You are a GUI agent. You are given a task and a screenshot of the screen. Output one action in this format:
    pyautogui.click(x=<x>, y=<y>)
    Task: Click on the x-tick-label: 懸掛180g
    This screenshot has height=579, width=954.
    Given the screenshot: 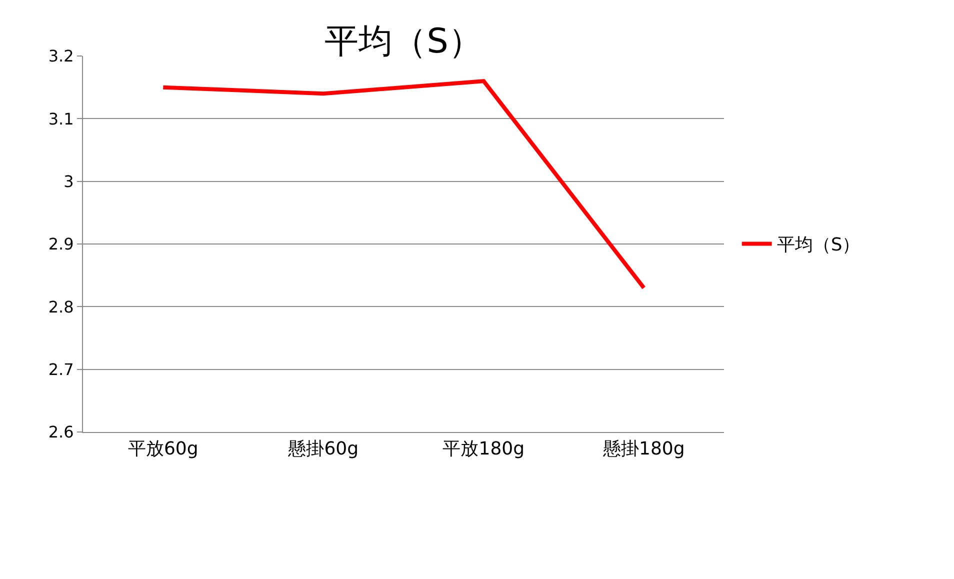 What is the action you would take?
    pyautogui.click(x=643, y=449)
    